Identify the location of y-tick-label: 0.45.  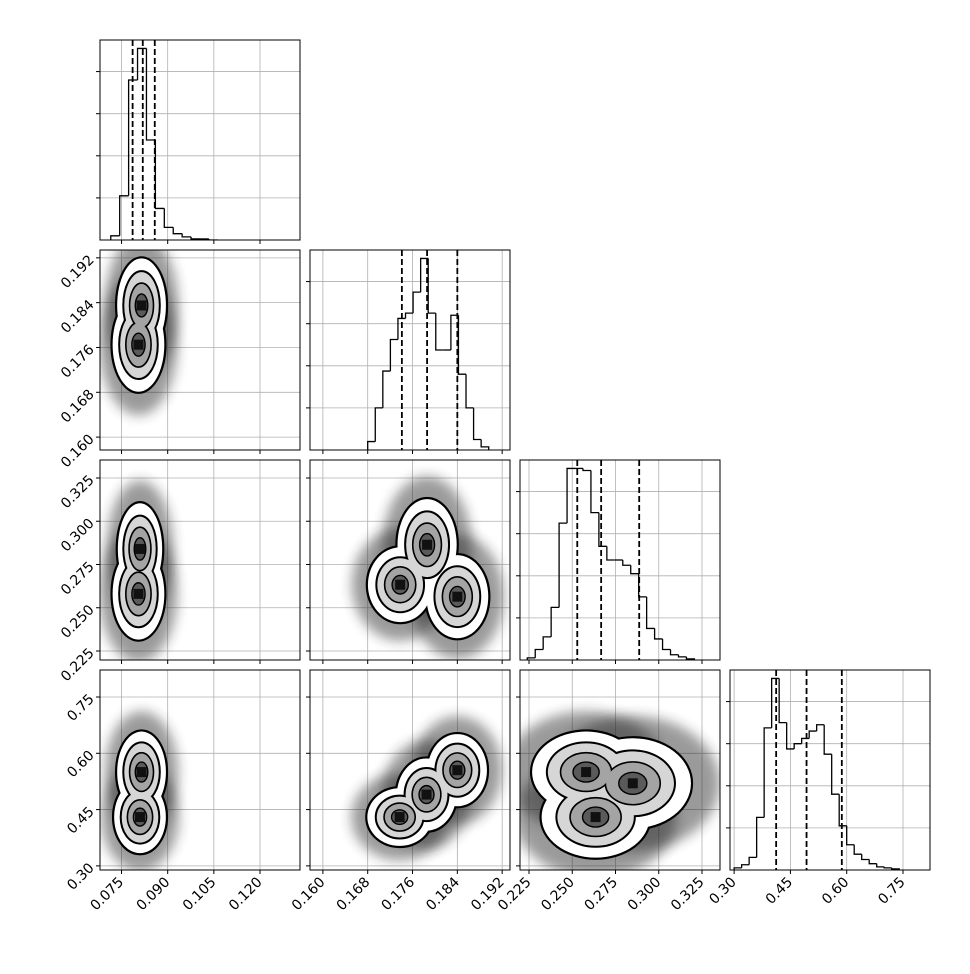
(80, 820).